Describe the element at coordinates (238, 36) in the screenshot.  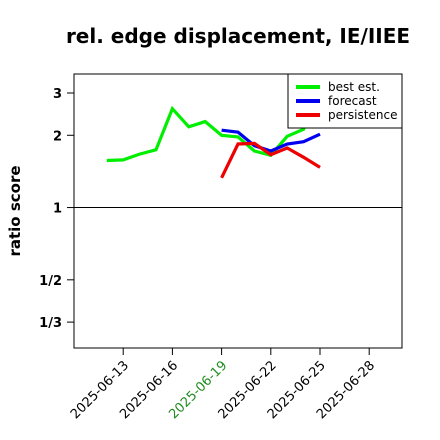
I see `chart-title: rel. edge displacement, IE/IIEE` at that location.